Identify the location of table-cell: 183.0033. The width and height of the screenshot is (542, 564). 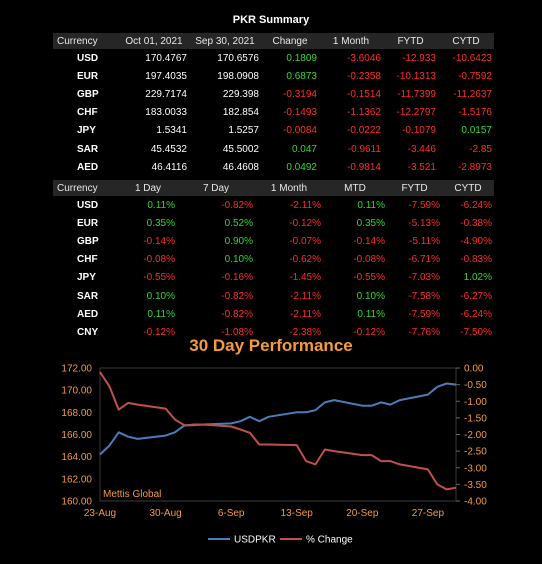
(166, 113).